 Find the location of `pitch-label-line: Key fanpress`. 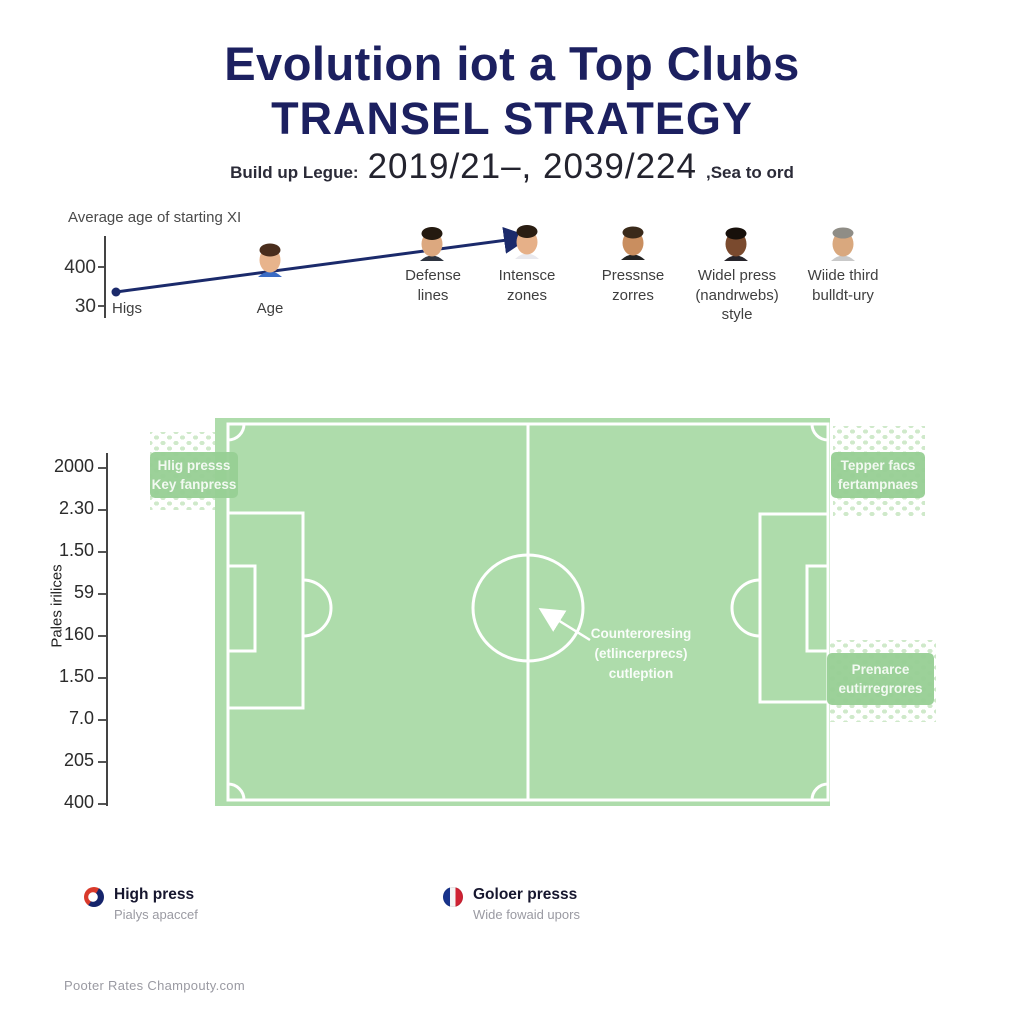

pitch-label-line: Key fanpress is located at coordinates (194, 484).